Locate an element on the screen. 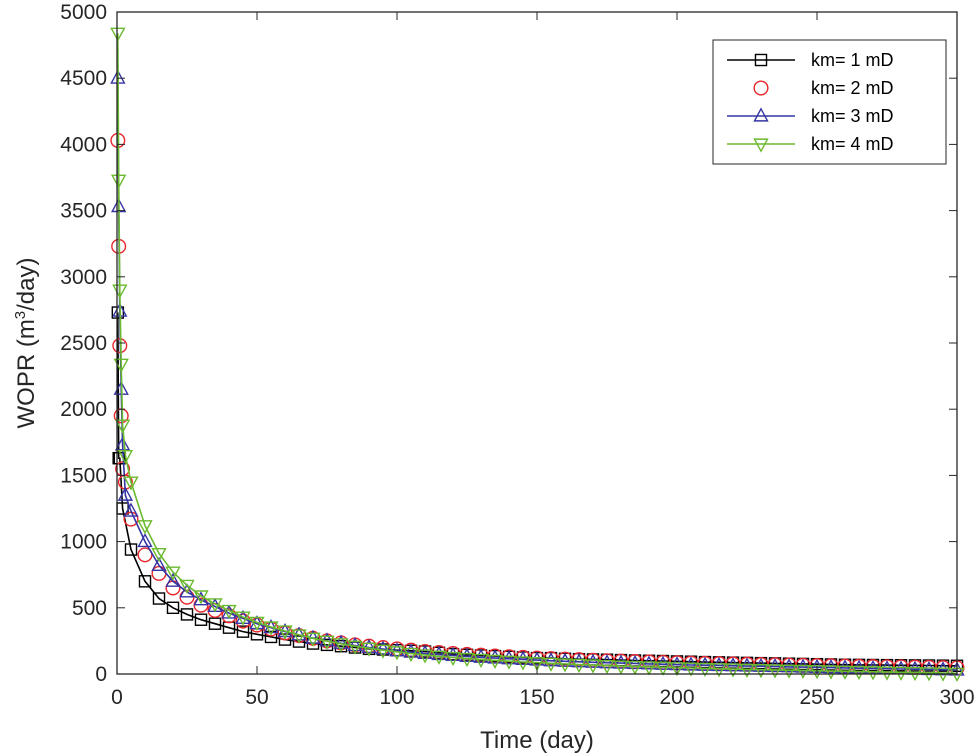 This screenshot has width=980, height=756. y-axis-label-main: WOPR (m is located at coordinates (26, 373).